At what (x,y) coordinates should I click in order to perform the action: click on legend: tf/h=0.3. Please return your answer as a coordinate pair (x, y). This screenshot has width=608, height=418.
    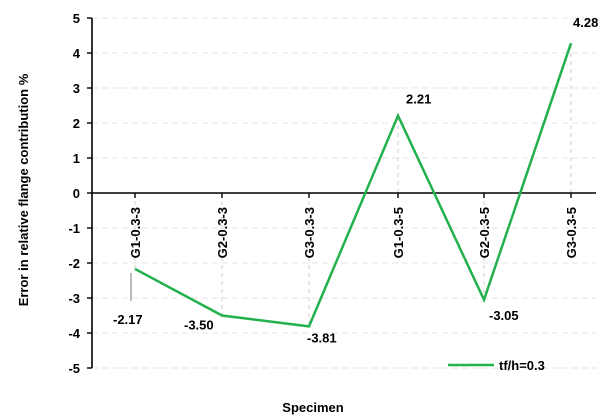
    Looking at the image, I should click on (496, 365).